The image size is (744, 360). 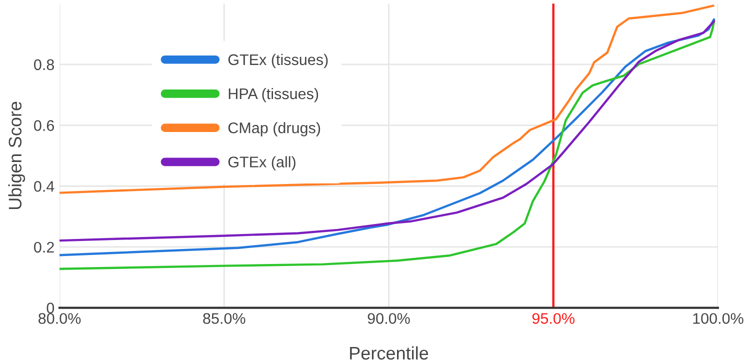 I want to click on x-tick-label: 100.0%, so click(x=718, y=318).